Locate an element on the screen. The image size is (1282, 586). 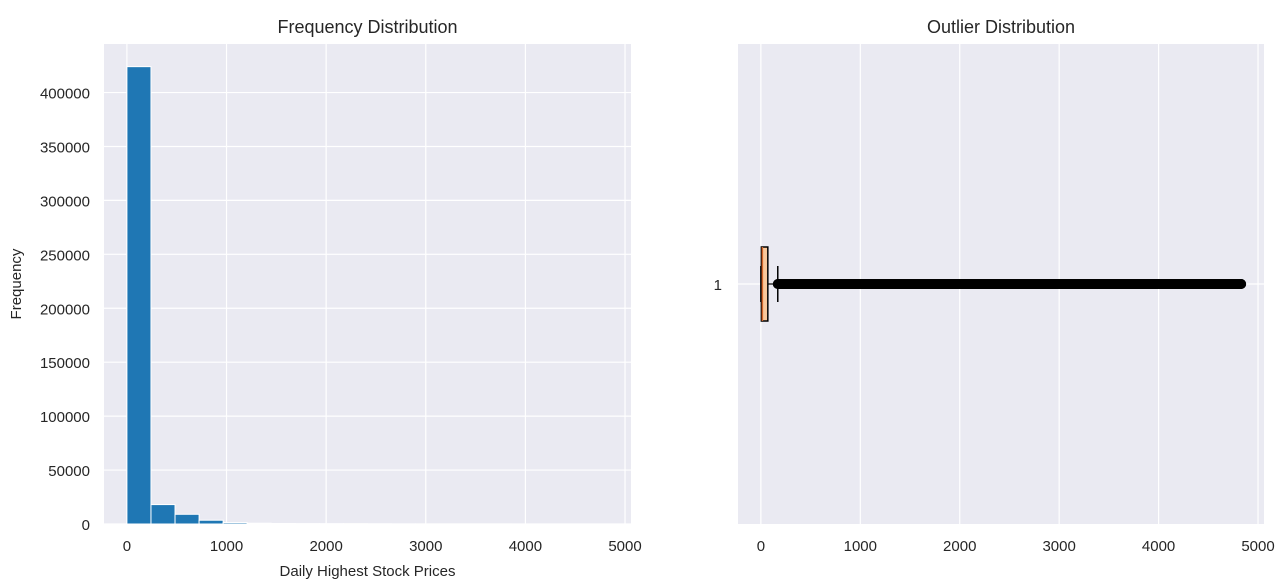
y-tick-label: 150000 is located at coordinates (65, 363).